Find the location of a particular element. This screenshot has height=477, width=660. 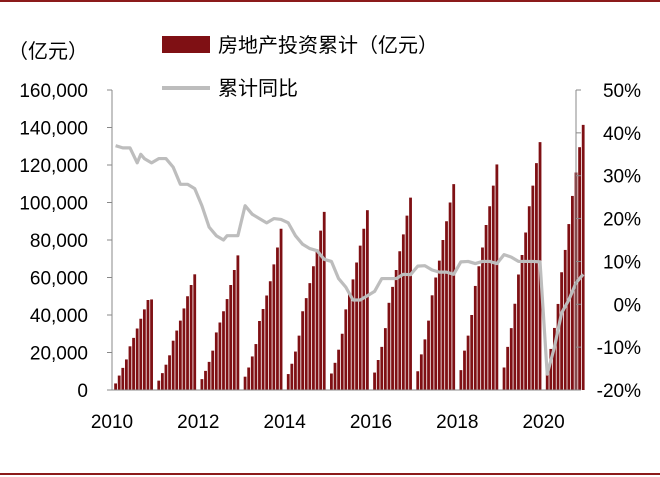

left-tick-label: 80,000 is located at coordinates (59, 241).